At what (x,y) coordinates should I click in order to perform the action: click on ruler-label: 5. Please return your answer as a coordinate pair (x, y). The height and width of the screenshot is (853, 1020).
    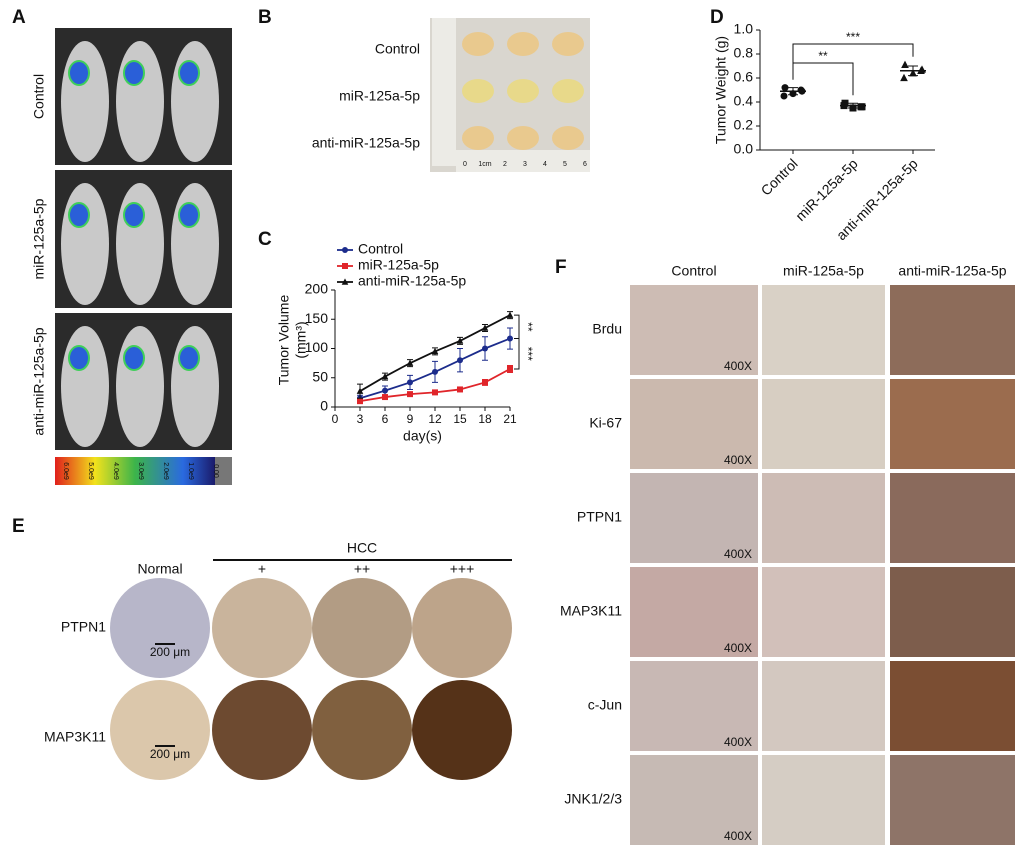
    Looking at the image, I should click on (565, 164).